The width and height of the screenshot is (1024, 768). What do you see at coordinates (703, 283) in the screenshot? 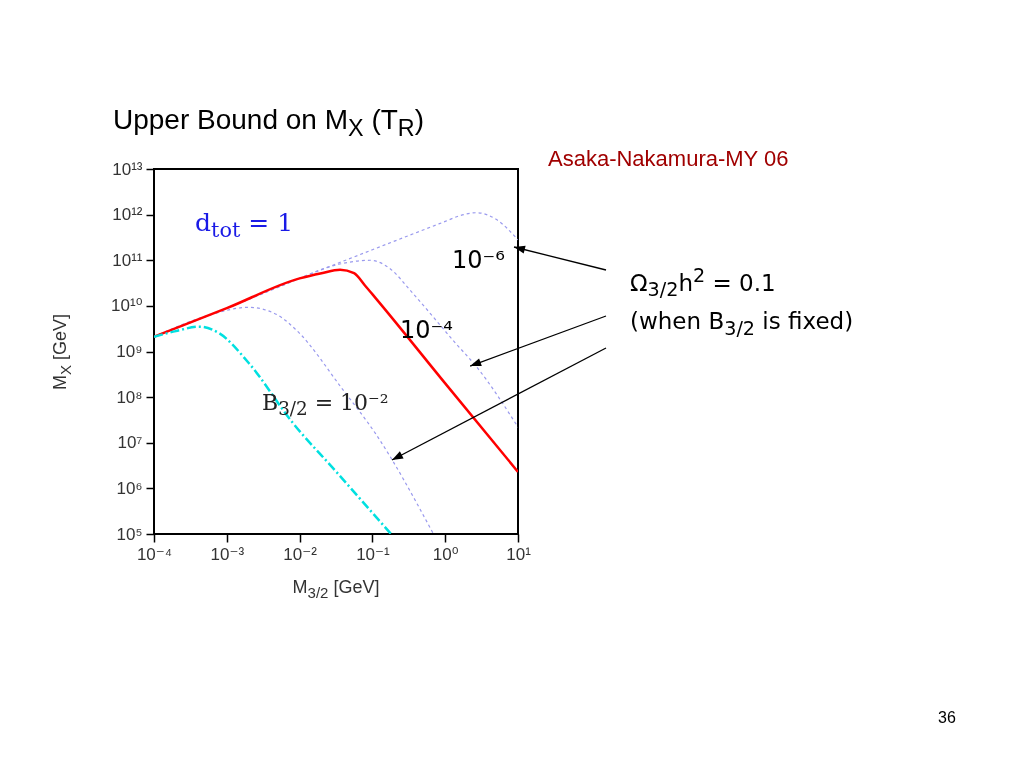
I see `text: Ω$_{3/2}$h$^{2}$ = 0.1` at bounding box center [703, 283].